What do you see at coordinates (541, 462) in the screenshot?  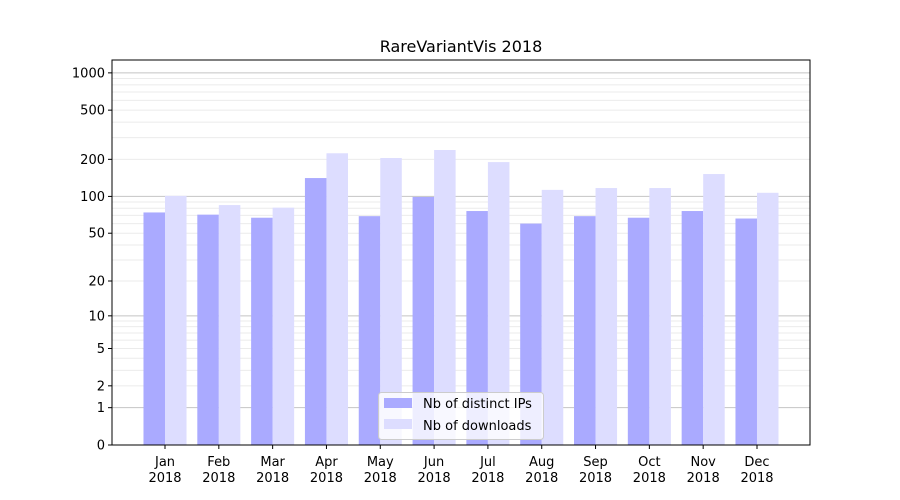 I see `x-tick-label-month: Aug` at bounding box center [541, 462].